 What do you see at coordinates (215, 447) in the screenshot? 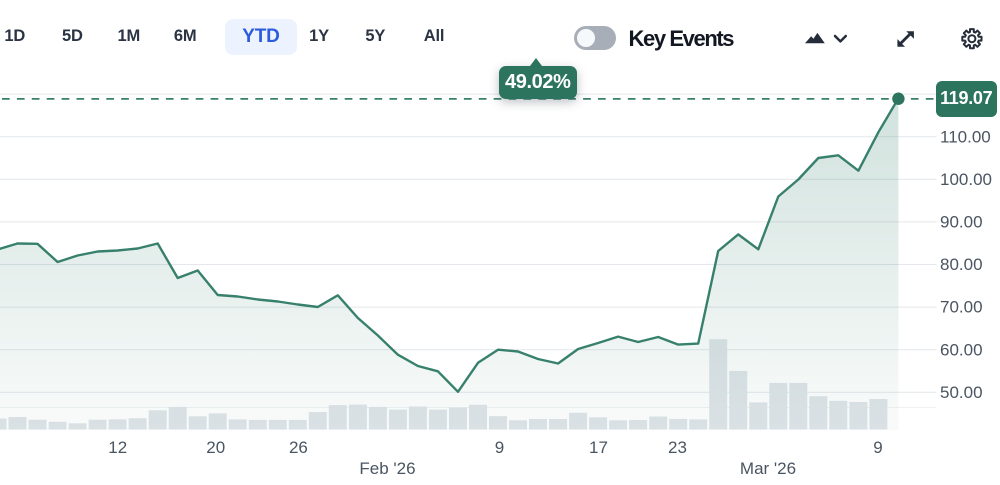
I see `svg-text: 20` at bounding box center [215, 447].